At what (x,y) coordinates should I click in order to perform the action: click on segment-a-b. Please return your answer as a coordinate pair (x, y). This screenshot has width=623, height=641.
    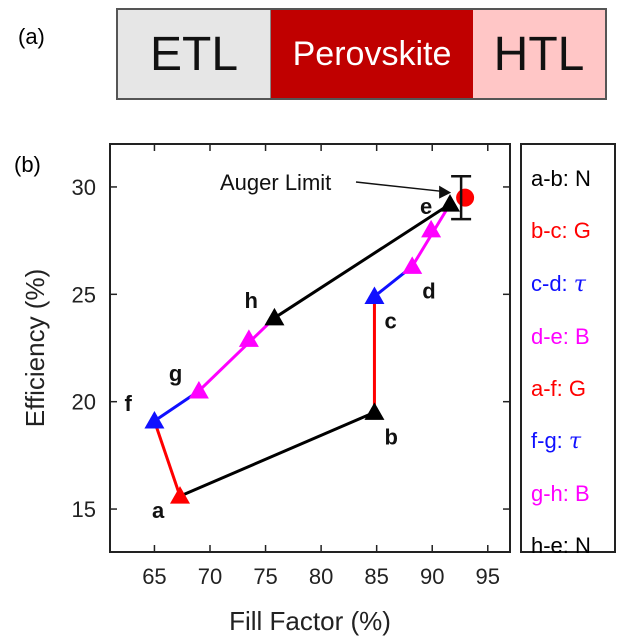
    Looking at the image, I should click on (277, 454).